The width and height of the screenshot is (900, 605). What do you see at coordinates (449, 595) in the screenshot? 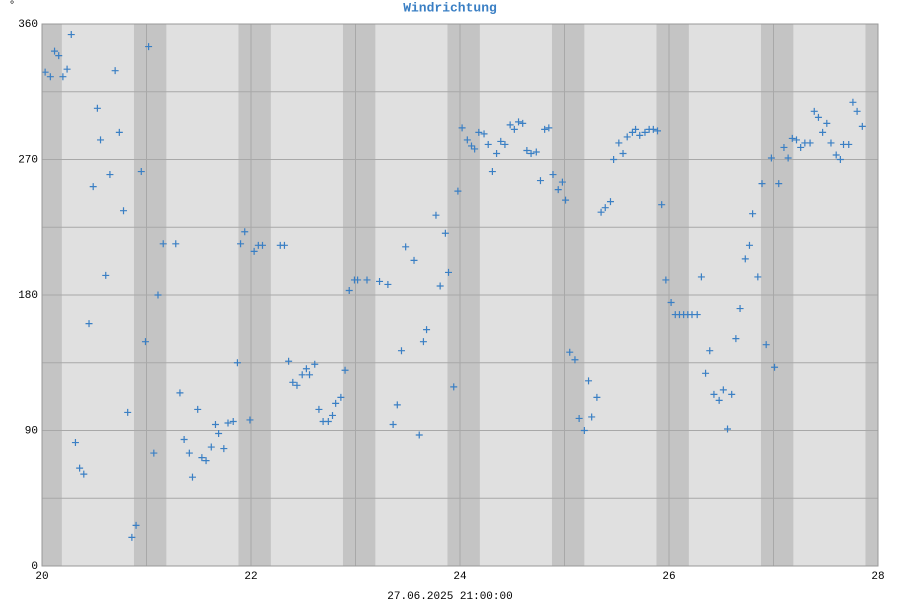
I see `x-axis-label: 27.06.2025 21:00:00` at bounding box center [449, 595].